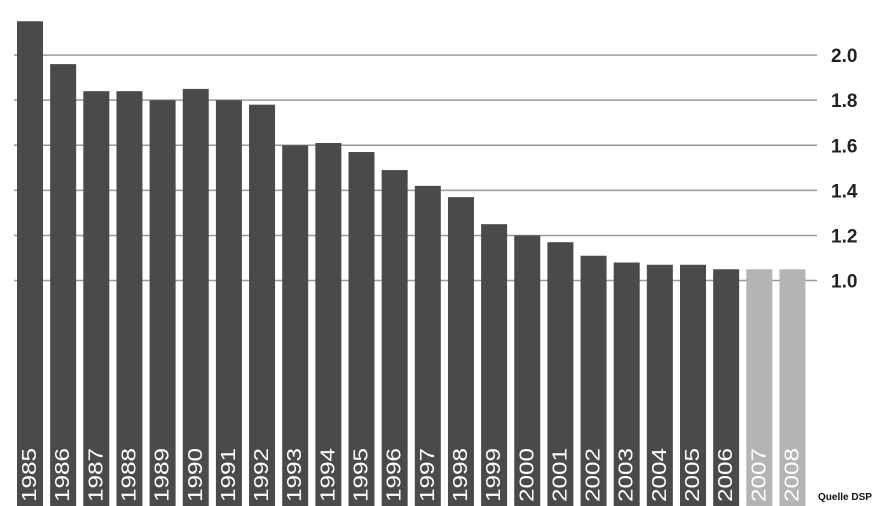  What do you see at coordinates (759, 475) in the screenshot?
I see `category-label: 2007` at bounding box center [759, 475].